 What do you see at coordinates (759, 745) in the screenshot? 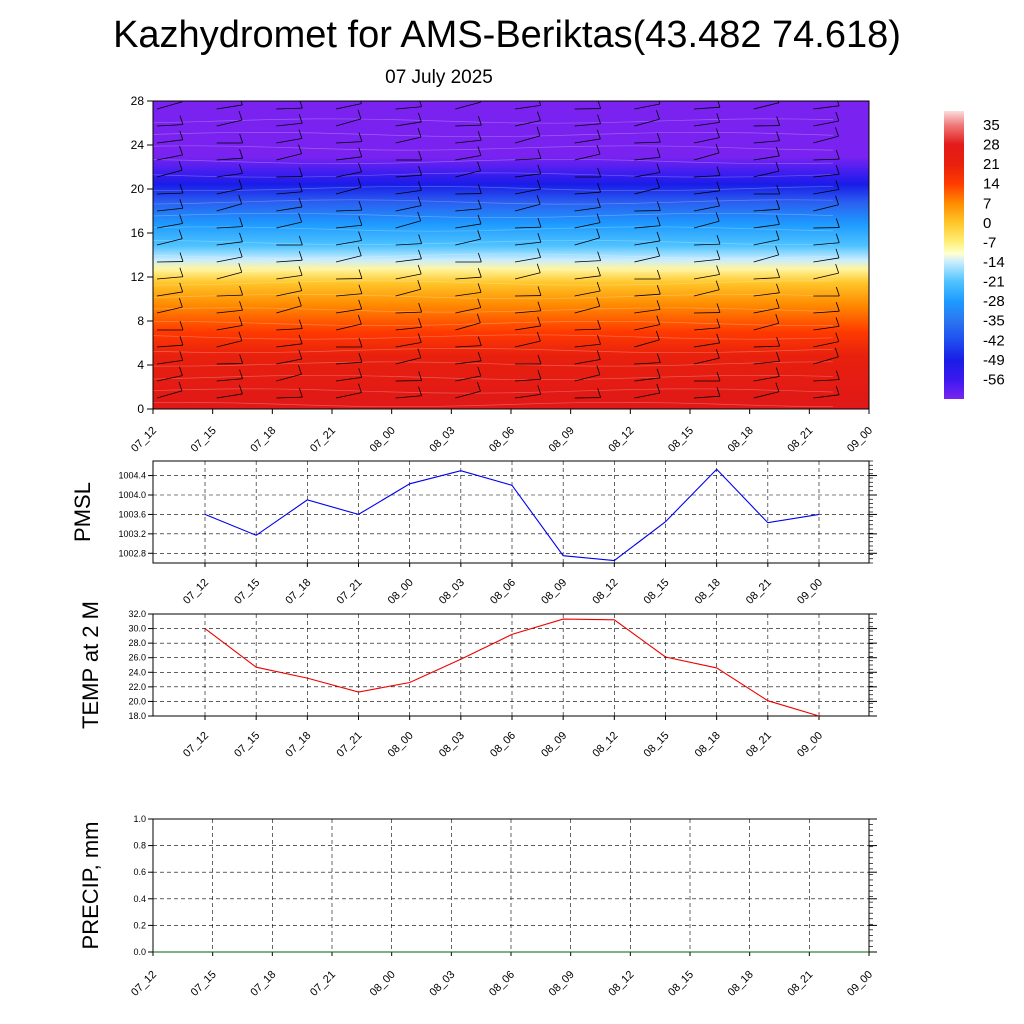
I see `x-tick-label: 08_21` at bounding box center [759, 745].